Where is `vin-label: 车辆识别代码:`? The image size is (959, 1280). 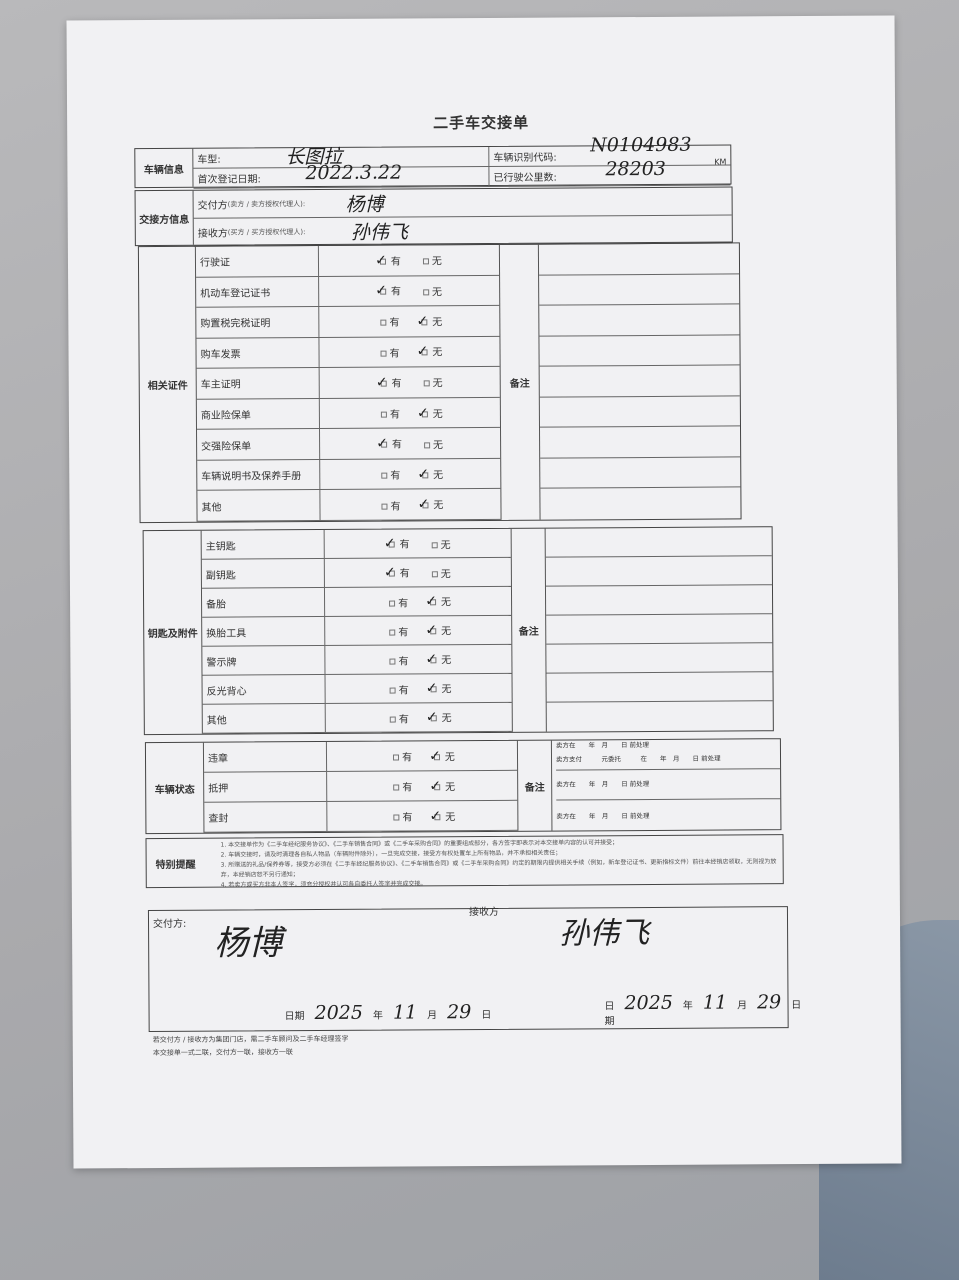
vin-label: 车辆识别代码: is located at coordinates (525, 158).